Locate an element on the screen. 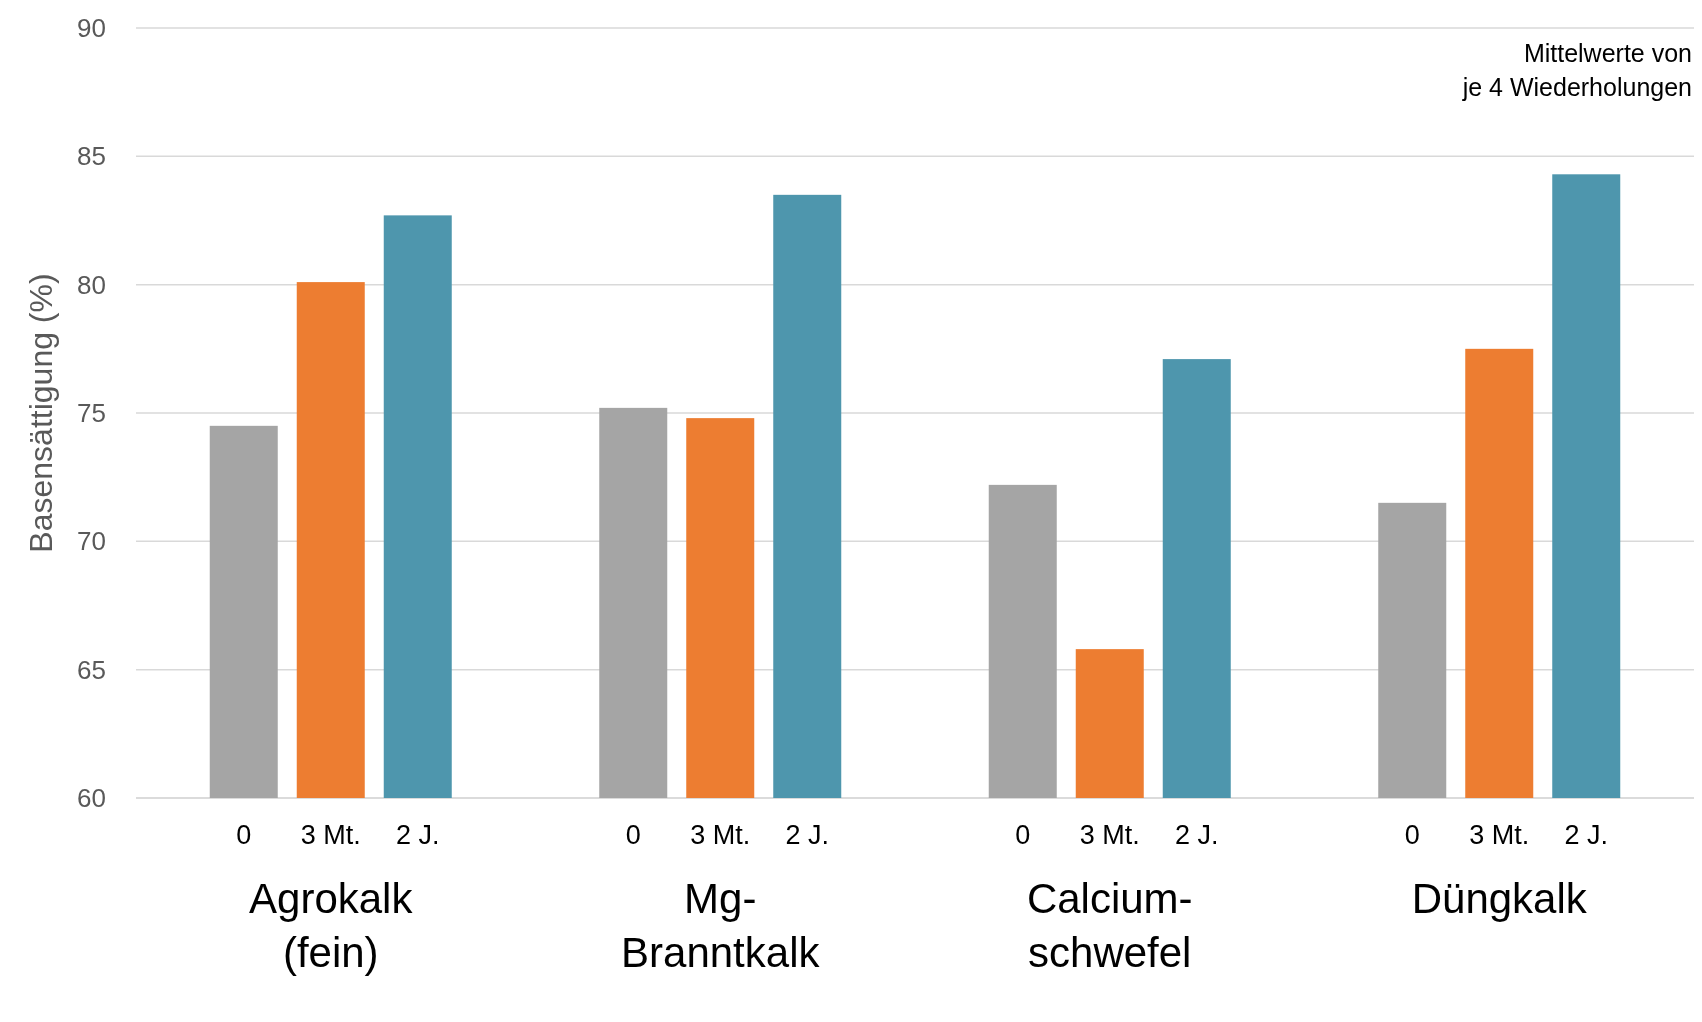 The width and height of the screenshot is (1702, 1022). y-tick-label: 70 is located at coordinates (91, 541).